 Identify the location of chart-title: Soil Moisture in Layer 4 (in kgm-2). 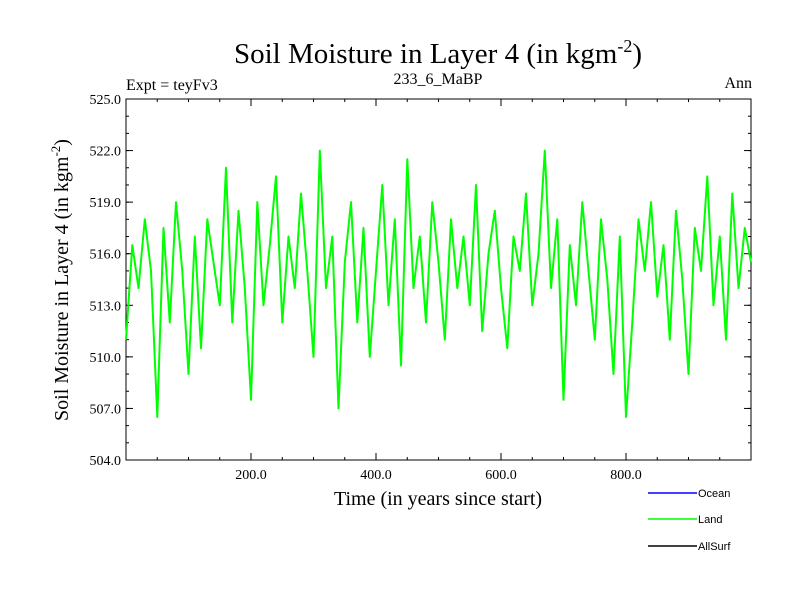
(438, 53).